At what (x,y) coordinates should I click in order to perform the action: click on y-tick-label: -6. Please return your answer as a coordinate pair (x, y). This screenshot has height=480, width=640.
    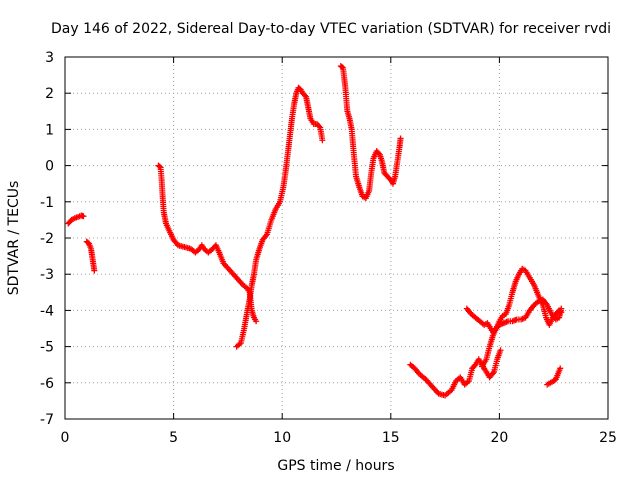
    Looking at the image, I should click on (47, 384).